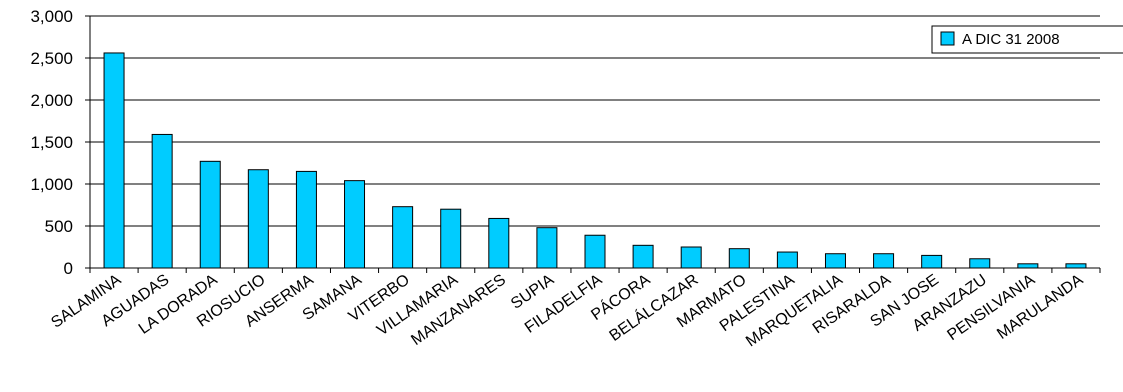  Describe the element at coordinates (51, 184) in the screenshot. I see `y-tick-label: 1,000` at that location.